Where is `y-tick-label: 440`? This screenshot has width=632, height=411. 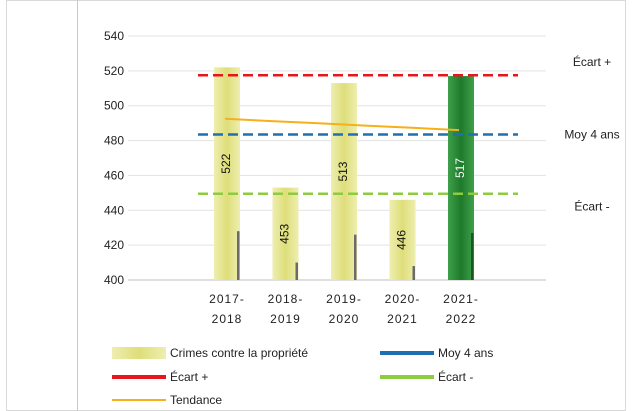
y-tick-label: 440 is located at coordinates (114, 210).